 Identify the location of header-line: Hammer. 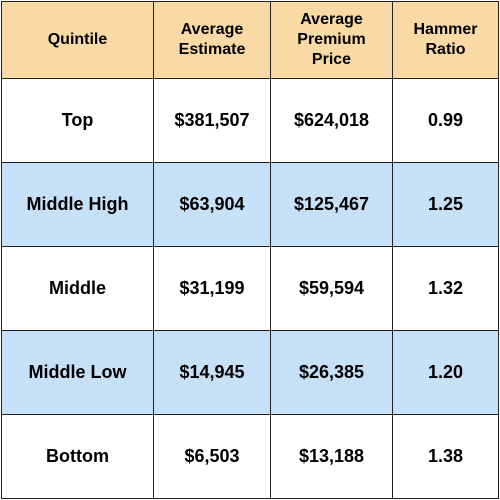
(445, 29).